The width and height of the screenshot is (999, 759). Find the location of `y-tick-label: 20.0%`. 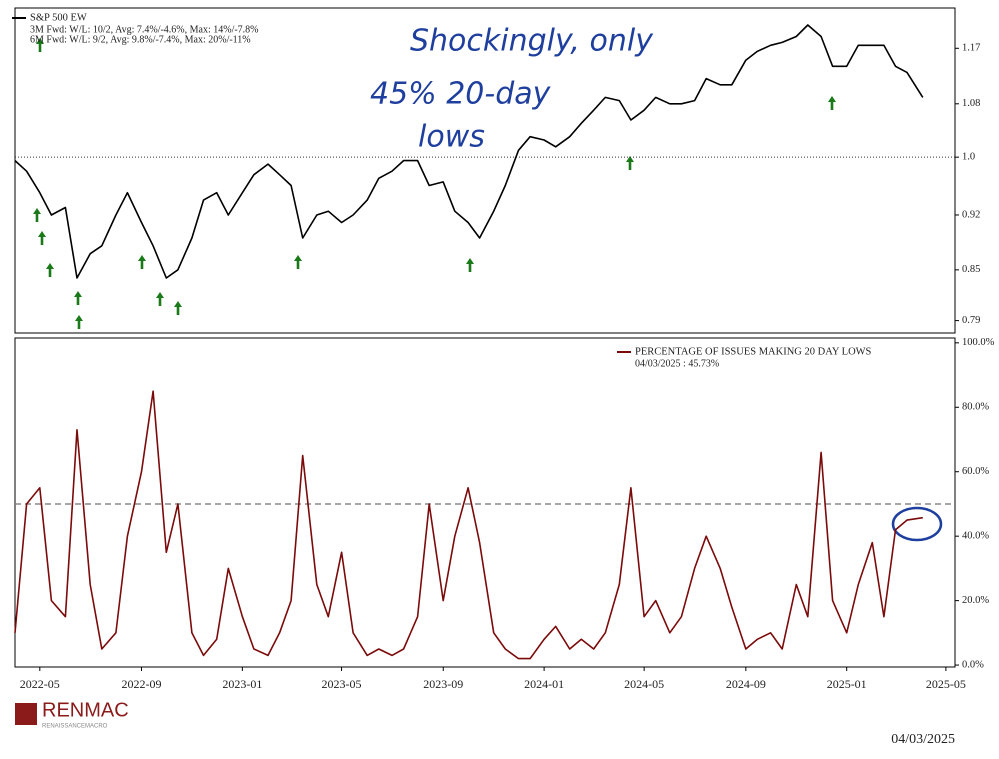

y-tick-label: 20.0% is located at coordinates (975, 600).